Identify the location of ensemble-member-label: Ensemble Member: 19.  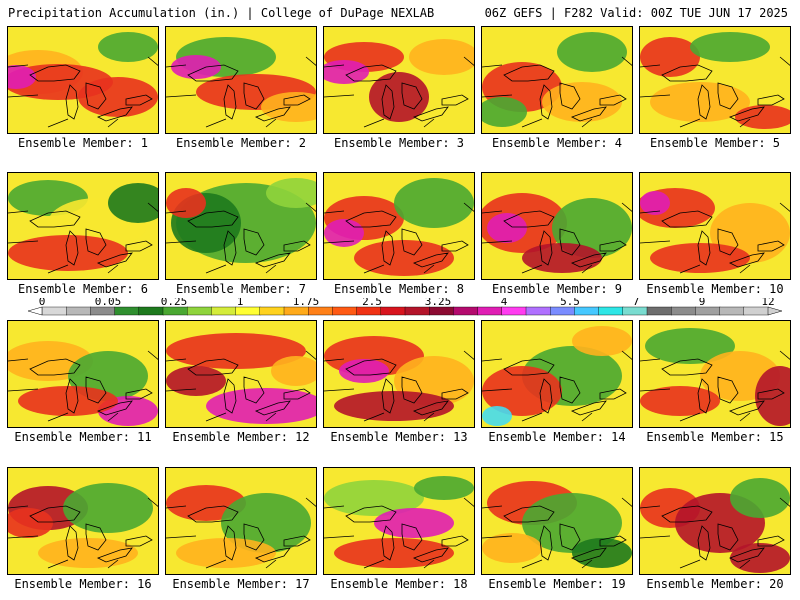
(557, 584).